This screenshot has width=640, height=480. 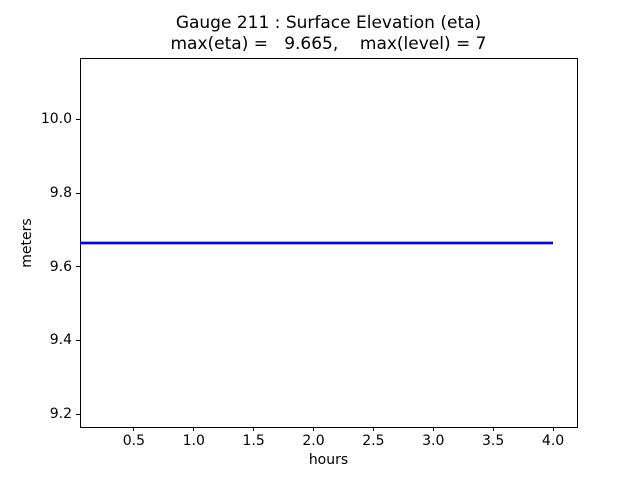 What do you see at coordinates (328, 23) in the screenshot?
I see `chart-title-line1: Gauge 211 : Surface Elevation (eta)` at bounding box center [328, 23].